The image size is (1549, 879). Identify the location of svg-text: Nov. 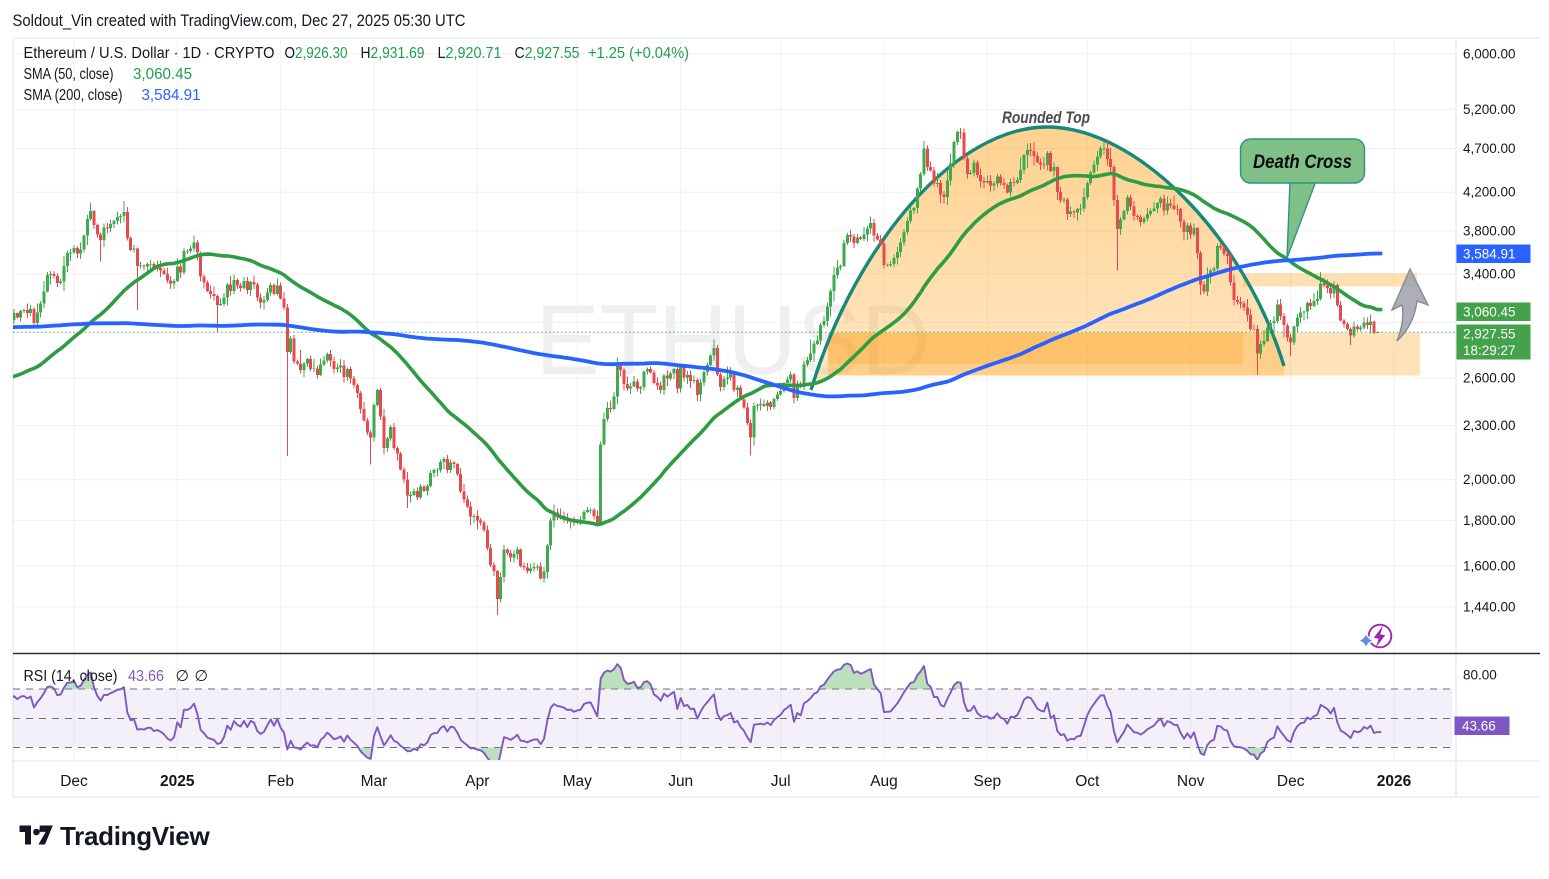
(1191, 781).